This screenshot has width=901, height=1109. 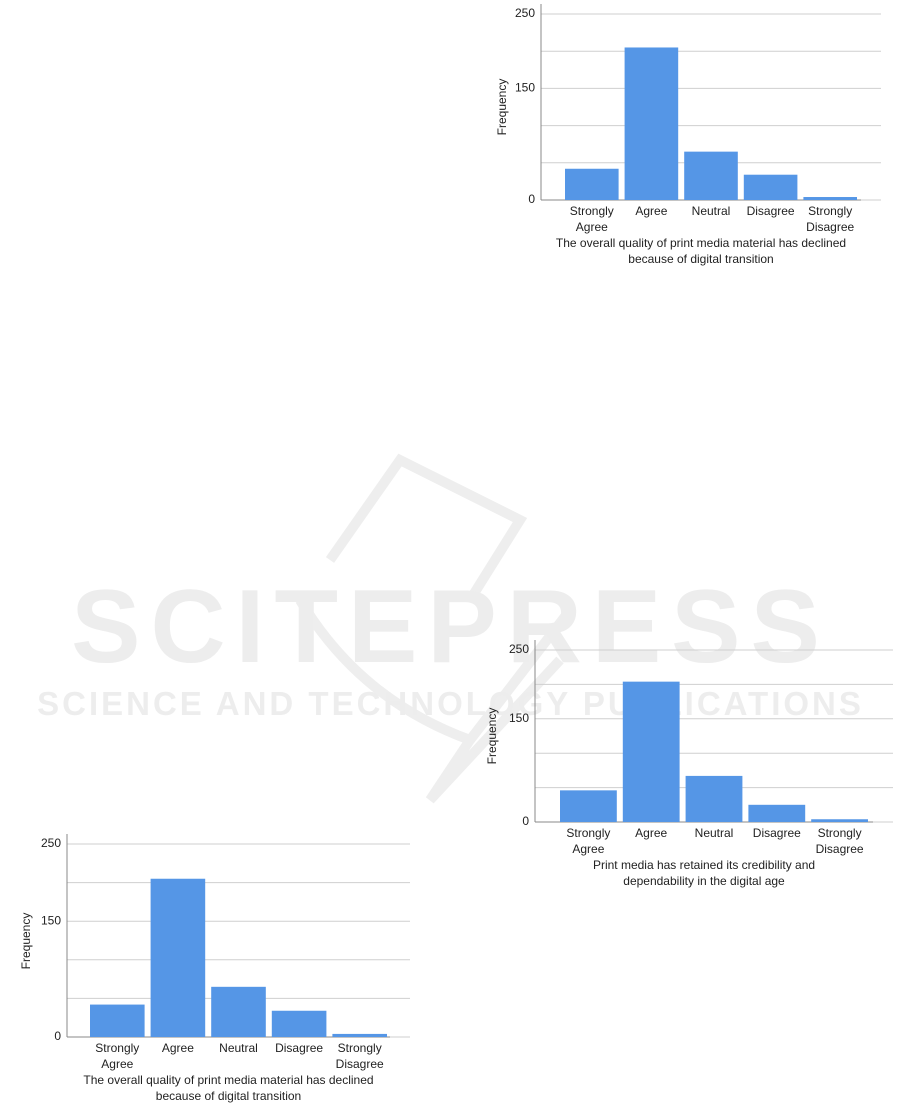 I want to click on watermark-title: SCITEPRESS, so click(x=450, y=627).